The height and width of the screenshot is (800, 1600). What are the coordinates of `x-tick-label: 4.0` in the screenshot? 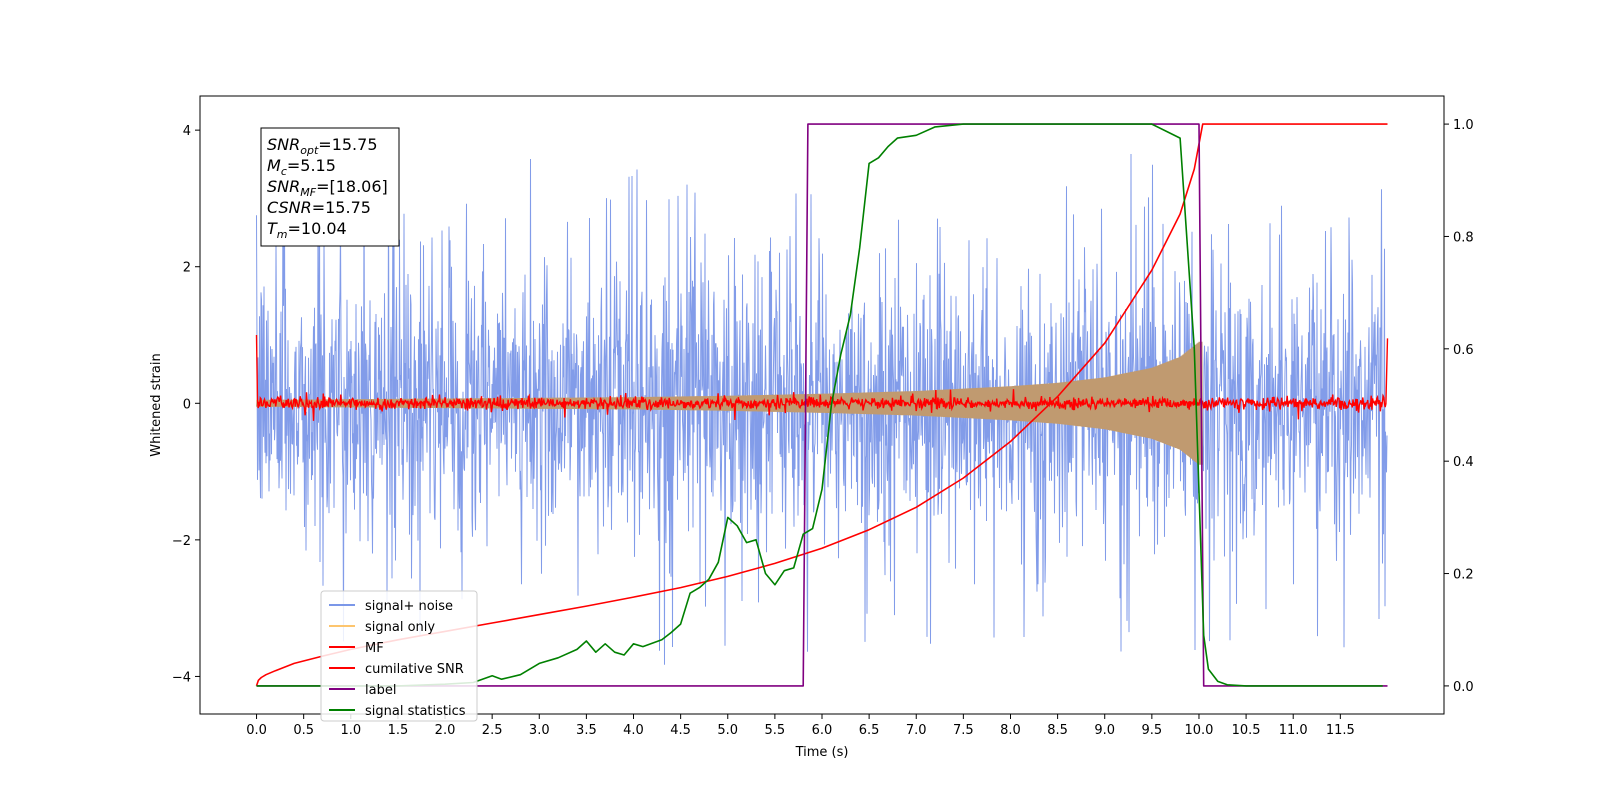 It's located at (633, 730).